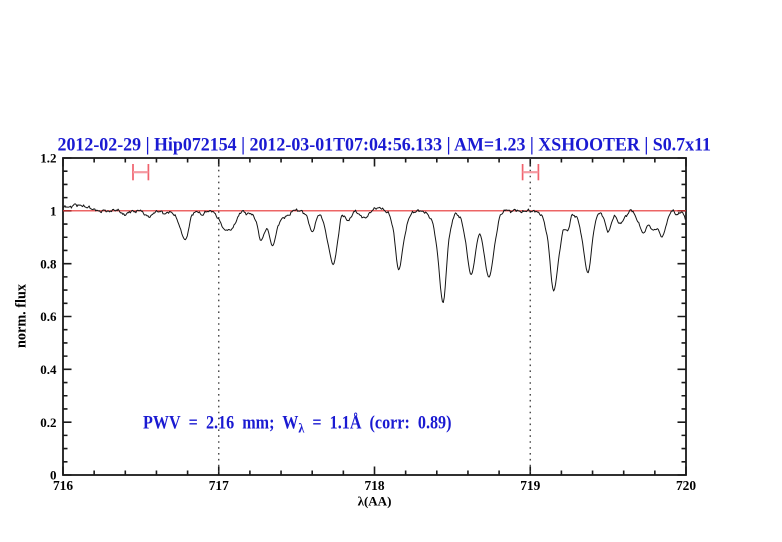  What do you see at coordinates (63, 485) in the screenshot?
I see `svg-text: 716` at bounding box center [63, 485].